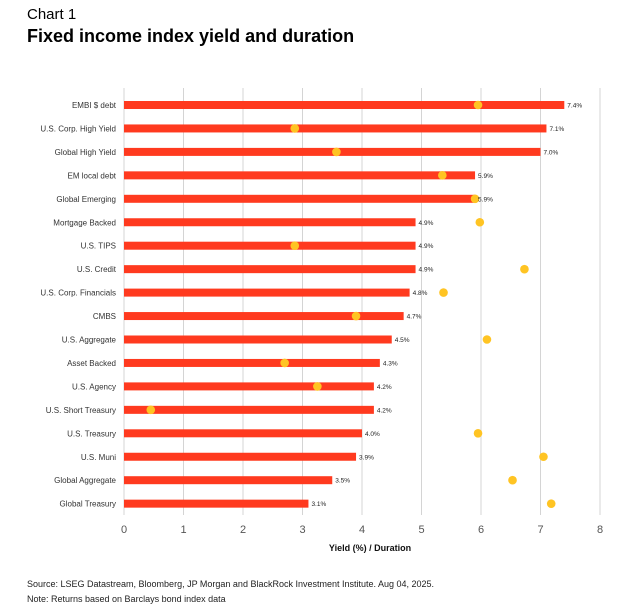 This screenshot has height=612, width=628. I want to click on category-label: U.S. Treasury, so click(91, 433).